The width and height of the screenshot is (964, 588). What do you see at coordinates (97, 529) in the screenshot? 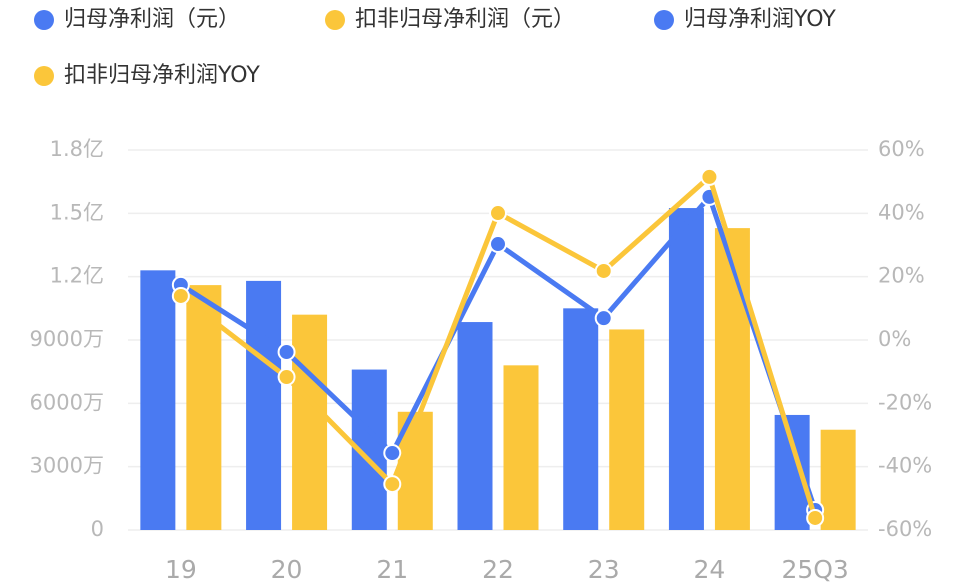
I see `y-tick-label: 0` at bounding box center [97, 529].